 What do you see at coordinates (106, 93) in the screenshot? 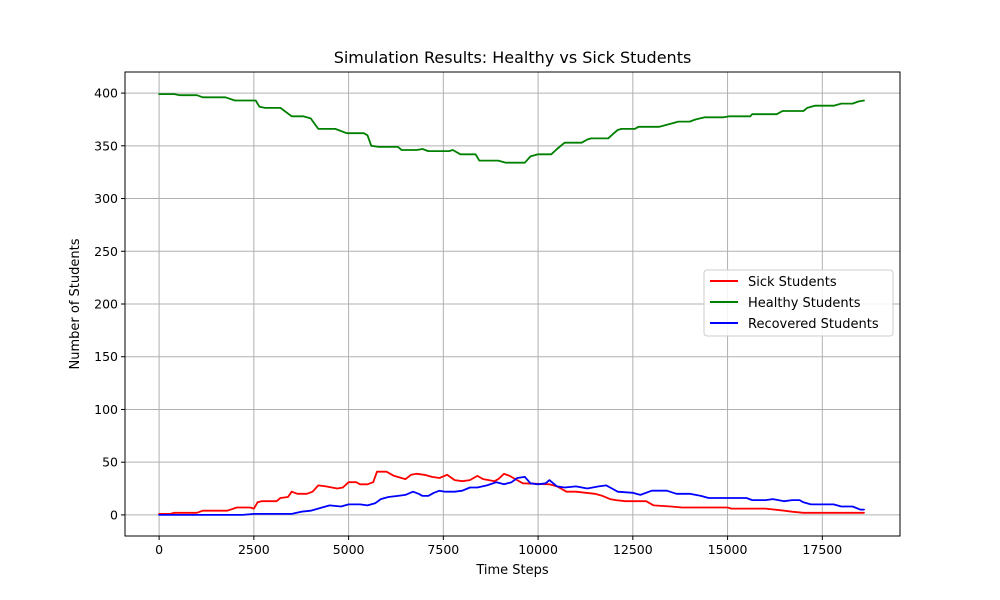
I see `y-tick-label: 400` at bounding box center [106, 93].